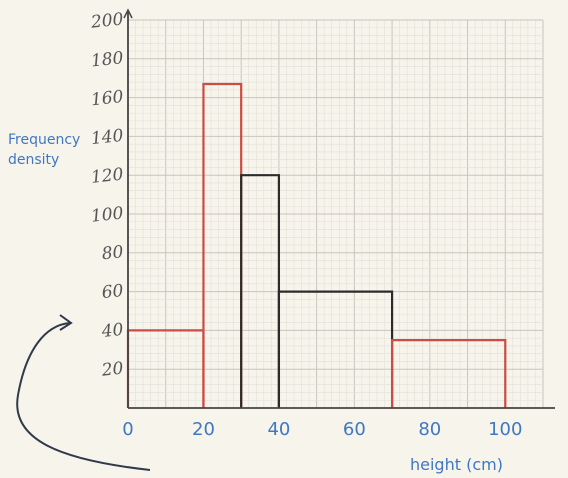 Image resolution: width=568 pixels, height=478 pixels. What do you see at coordinates (322, 429) in the screenshot?
I see `x-tick-labels: 0 20 40 60 80 100` at bounding box center [322, 429].